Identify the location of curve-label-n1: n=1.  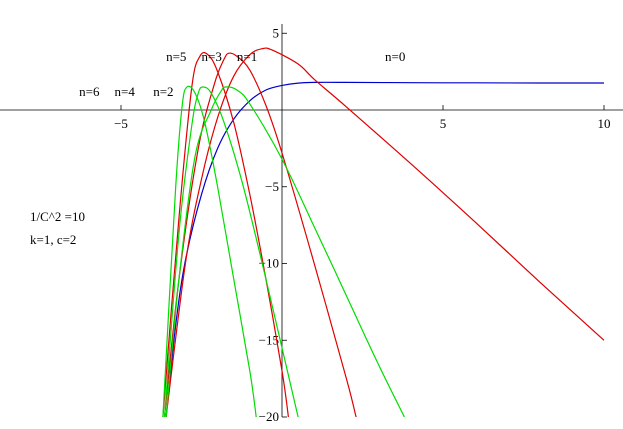
(247, 56).